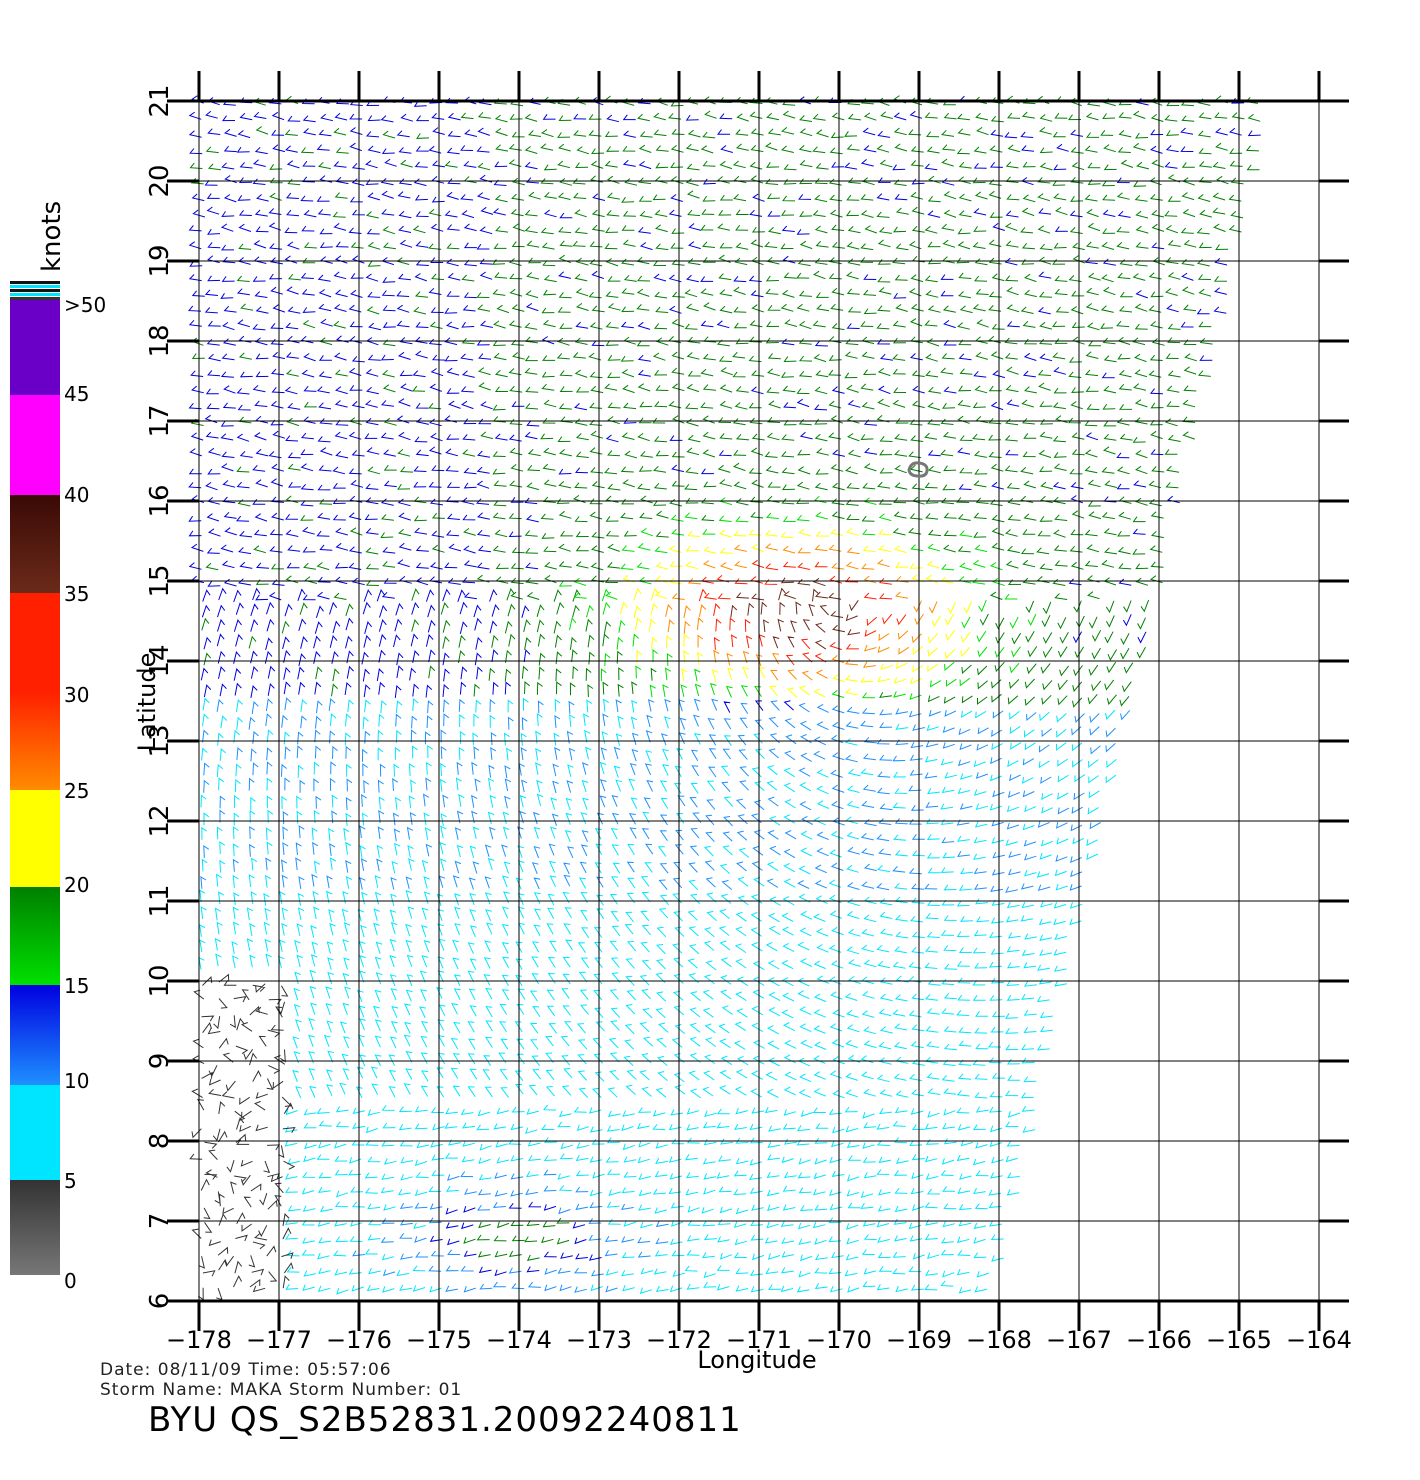  Describe the element at coordinates (52, 236) in the screenshot. I see `colorbar-unit-label: knots` at that location.